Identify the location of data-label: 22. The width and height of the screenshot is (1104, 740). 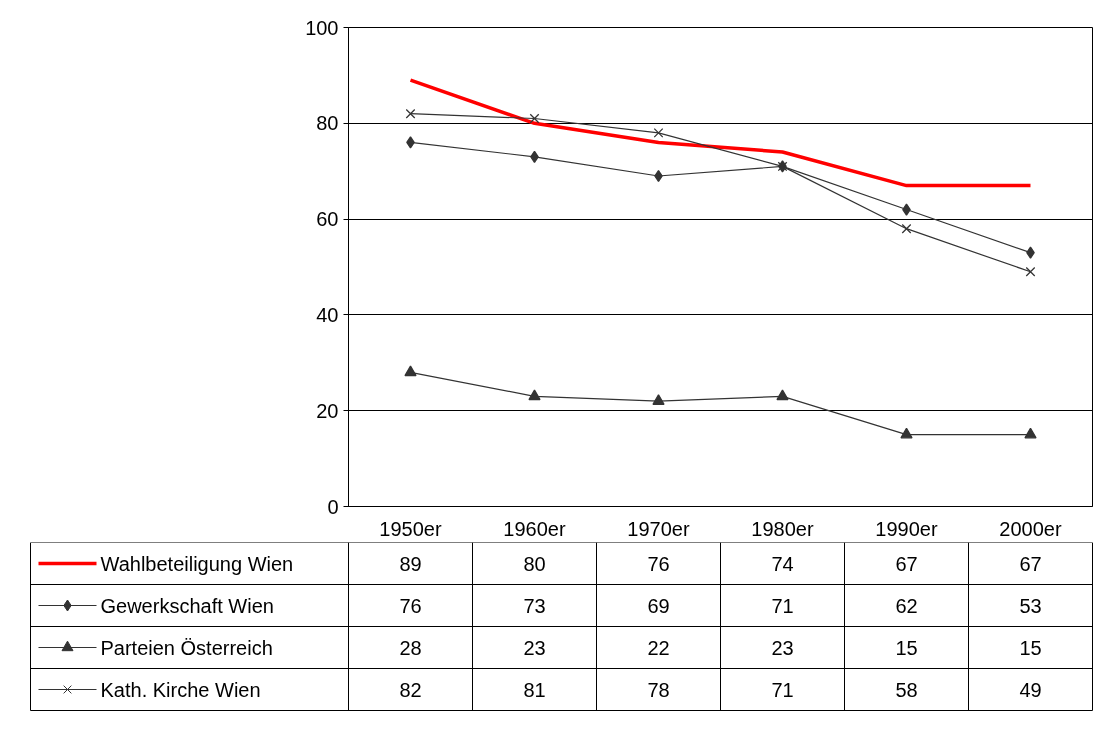
(658, 647).